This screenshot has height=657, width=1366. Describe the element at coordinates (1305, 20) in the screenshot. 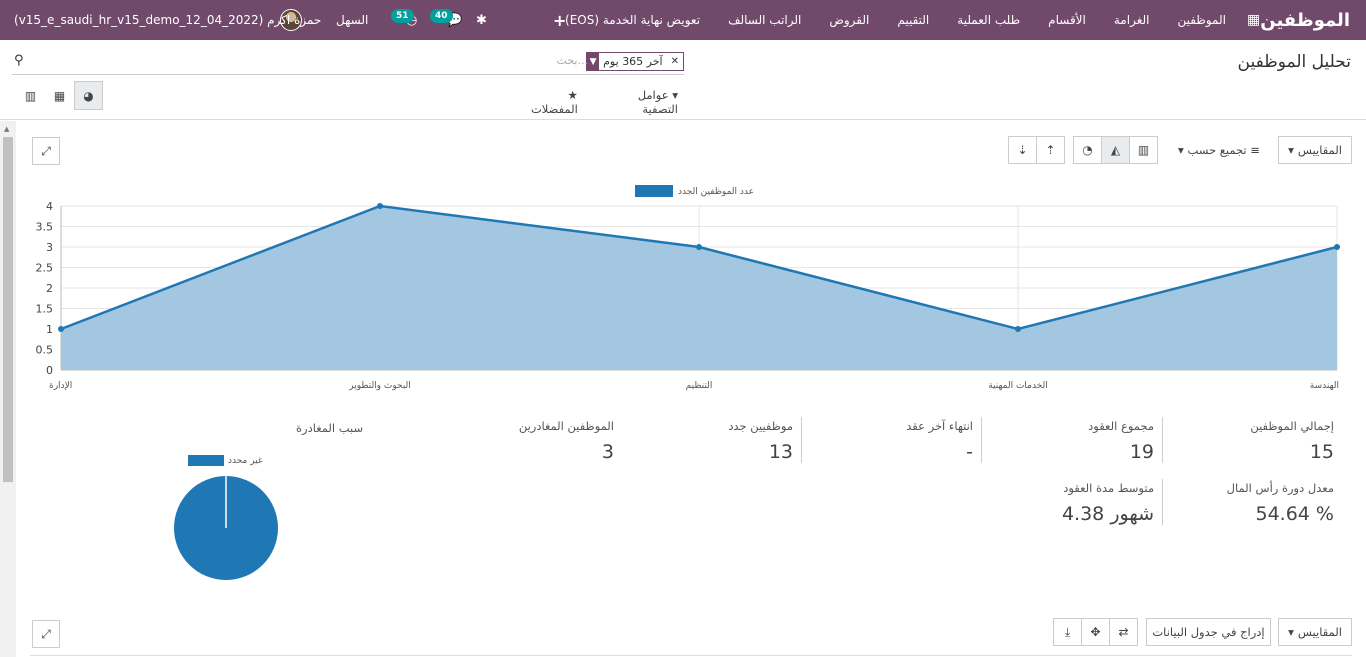

I see `app-title: الموظفين` at that location.